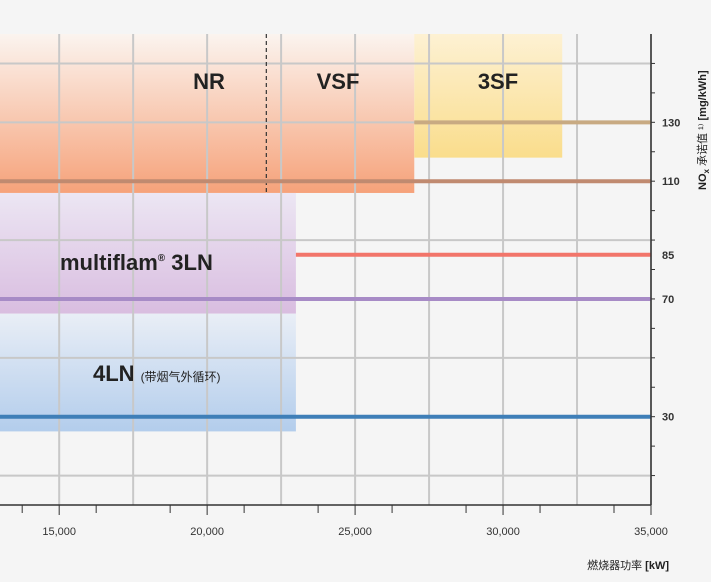  I want to click on zone-label-multiflam: multiflam® 3LN, so click(136, 262).